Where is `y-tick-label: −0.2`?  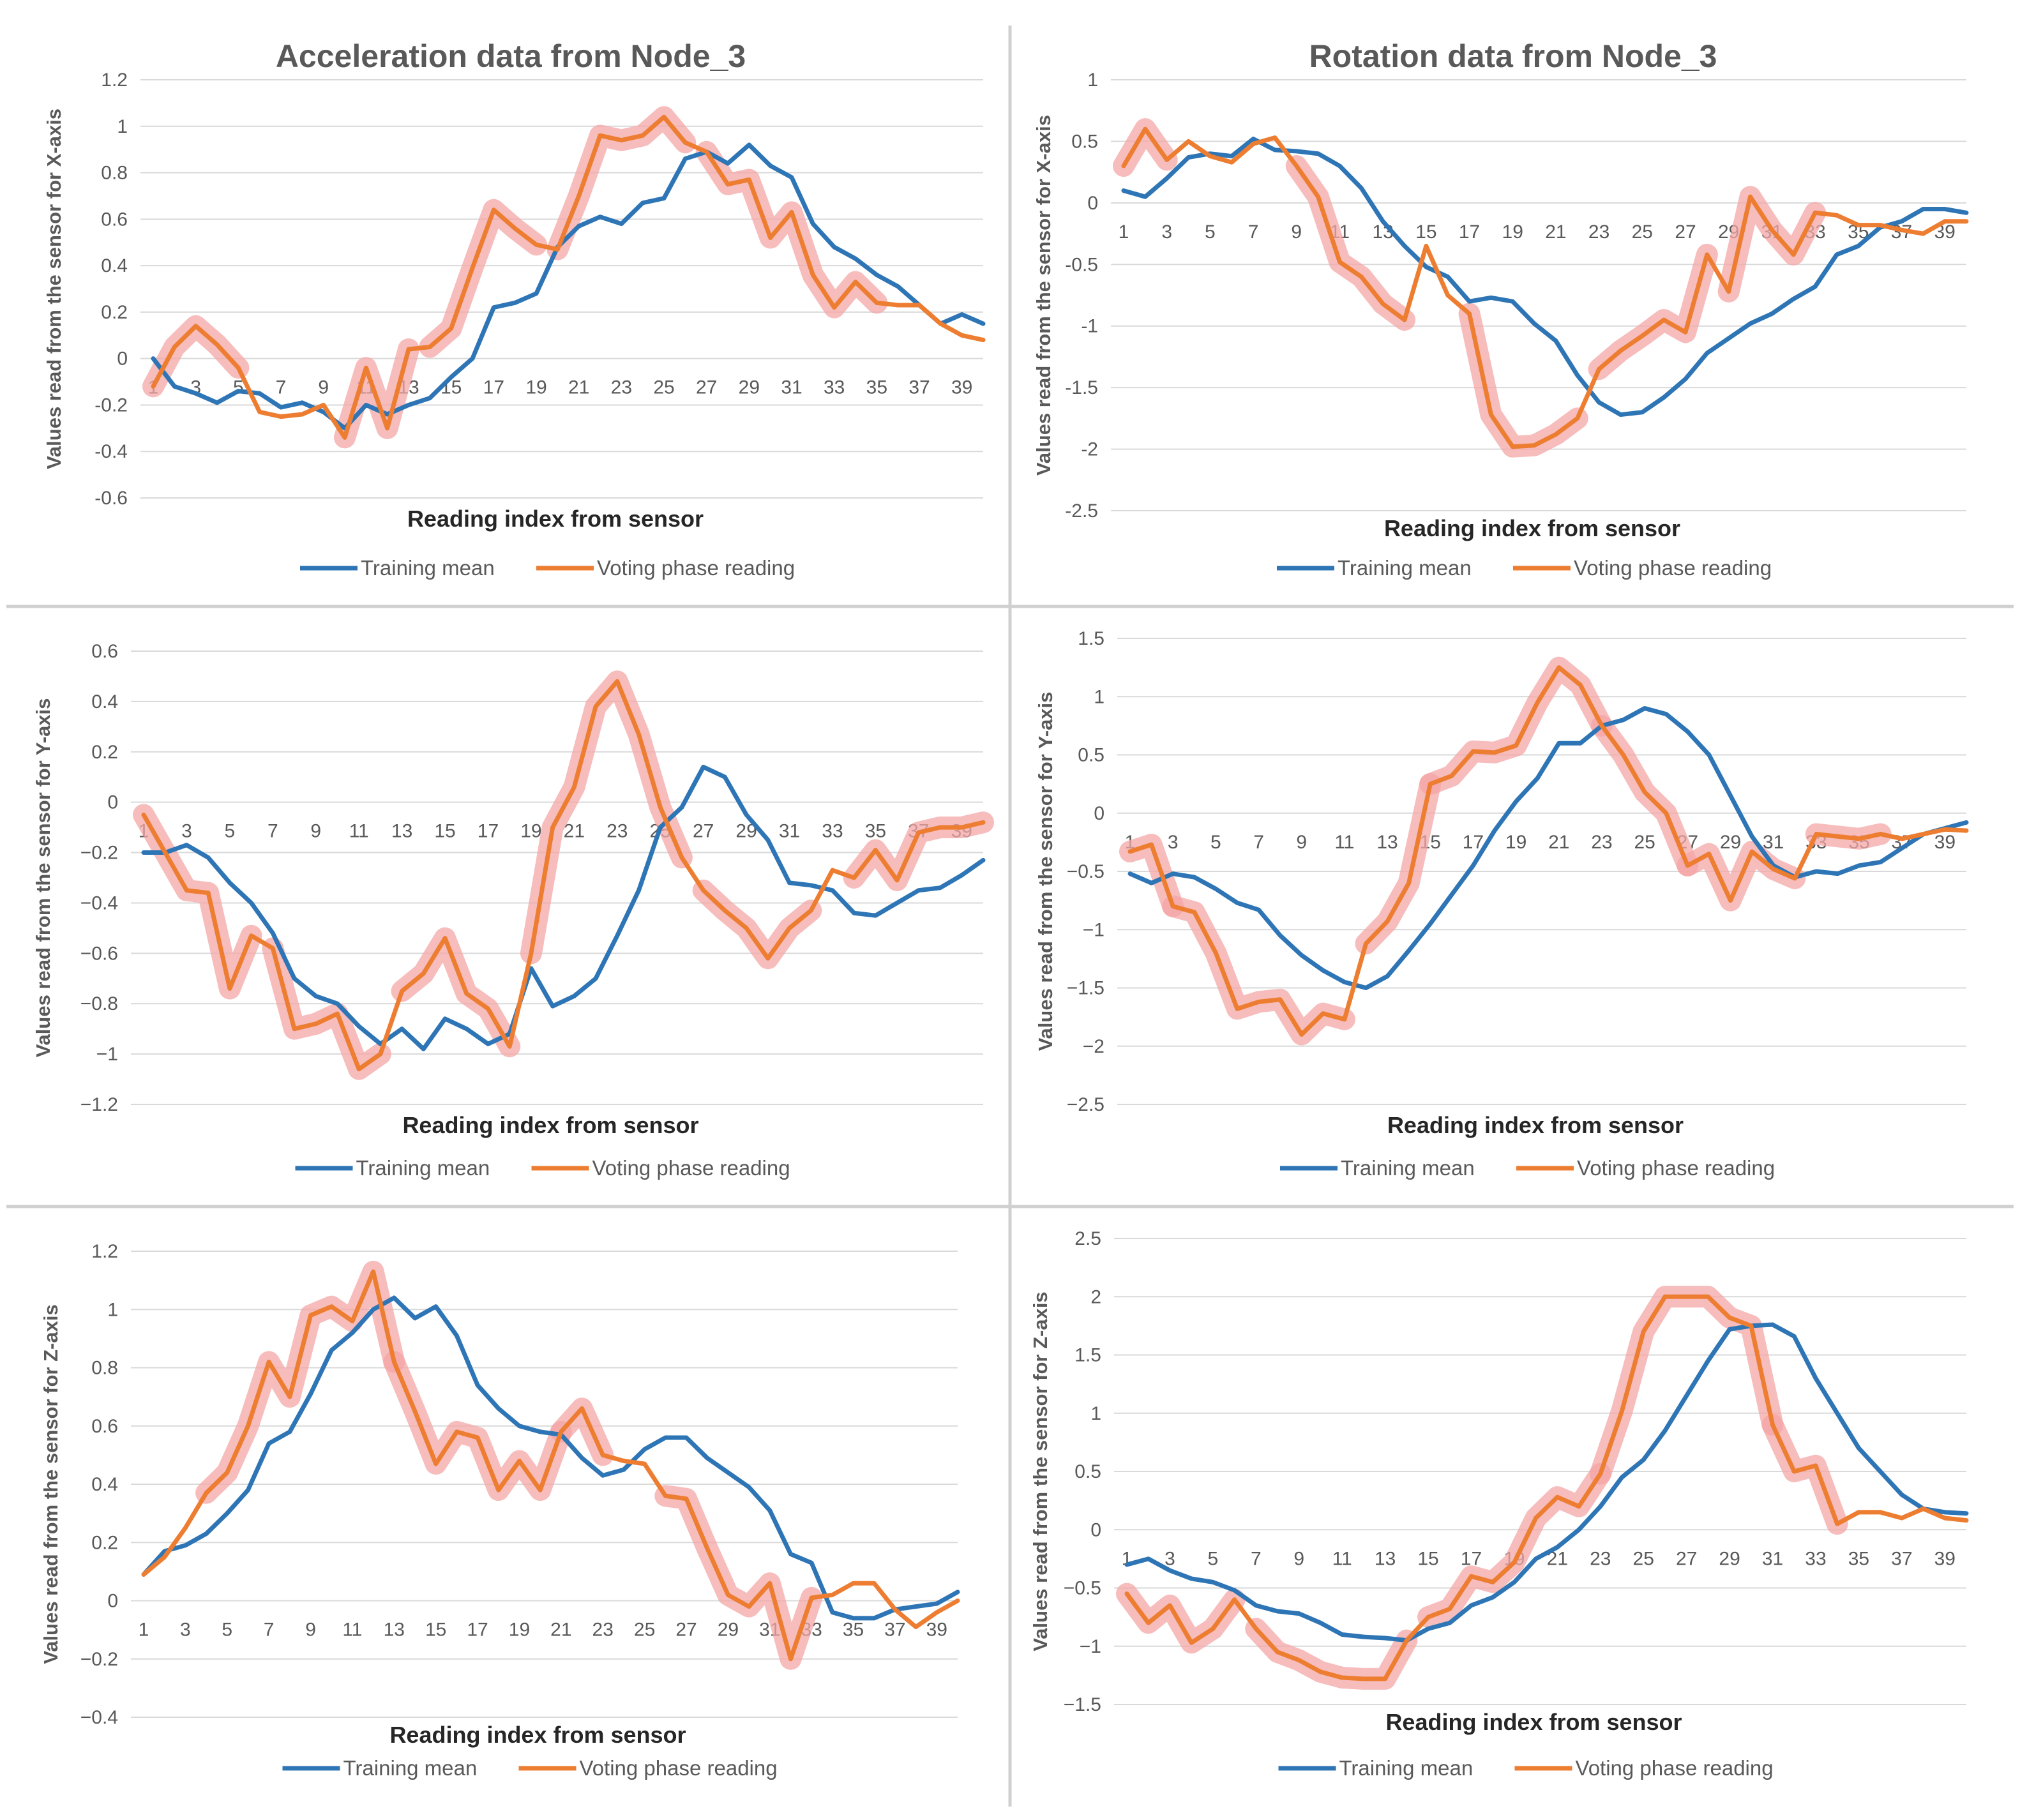
y-tick-label: −0.2 is located at coordinates (99, 854).